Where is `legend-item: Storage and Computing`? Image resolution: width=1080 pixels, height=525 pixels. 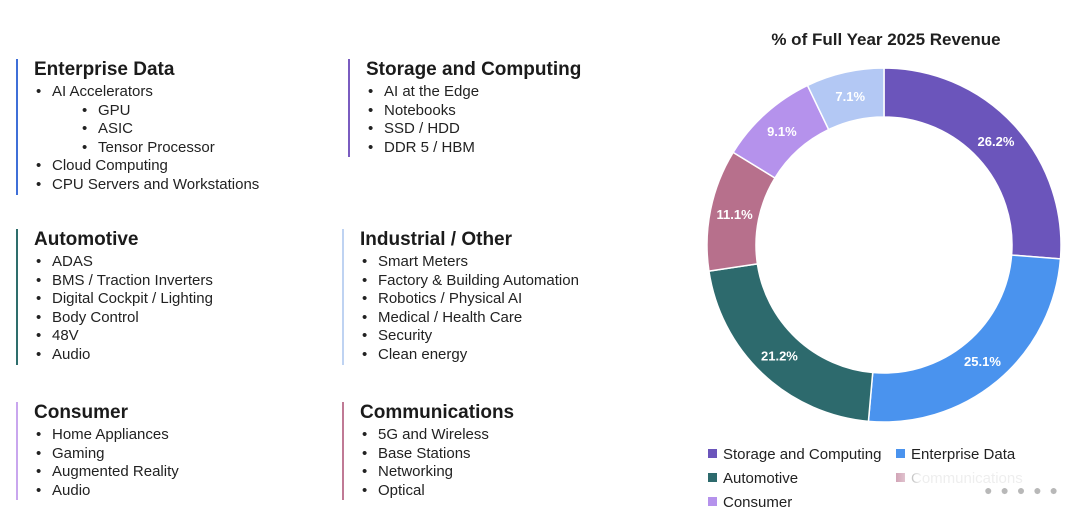 legend-item: Storage and Computing is located at coordinates (794, 454).